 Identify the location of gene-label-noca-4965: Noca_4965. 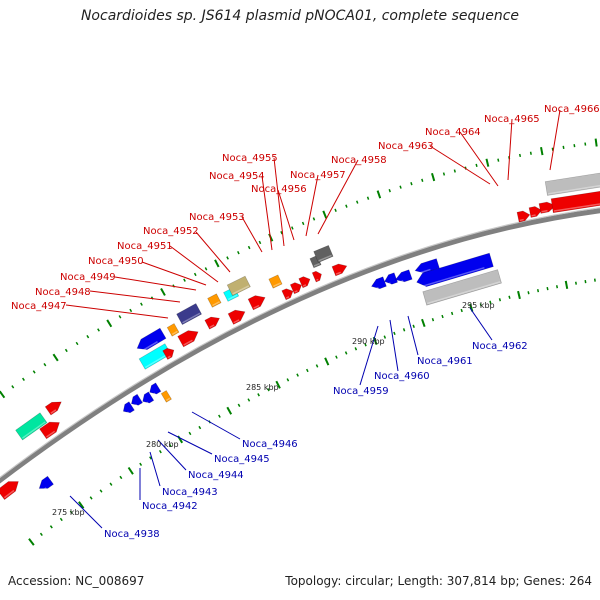
(512, 119).